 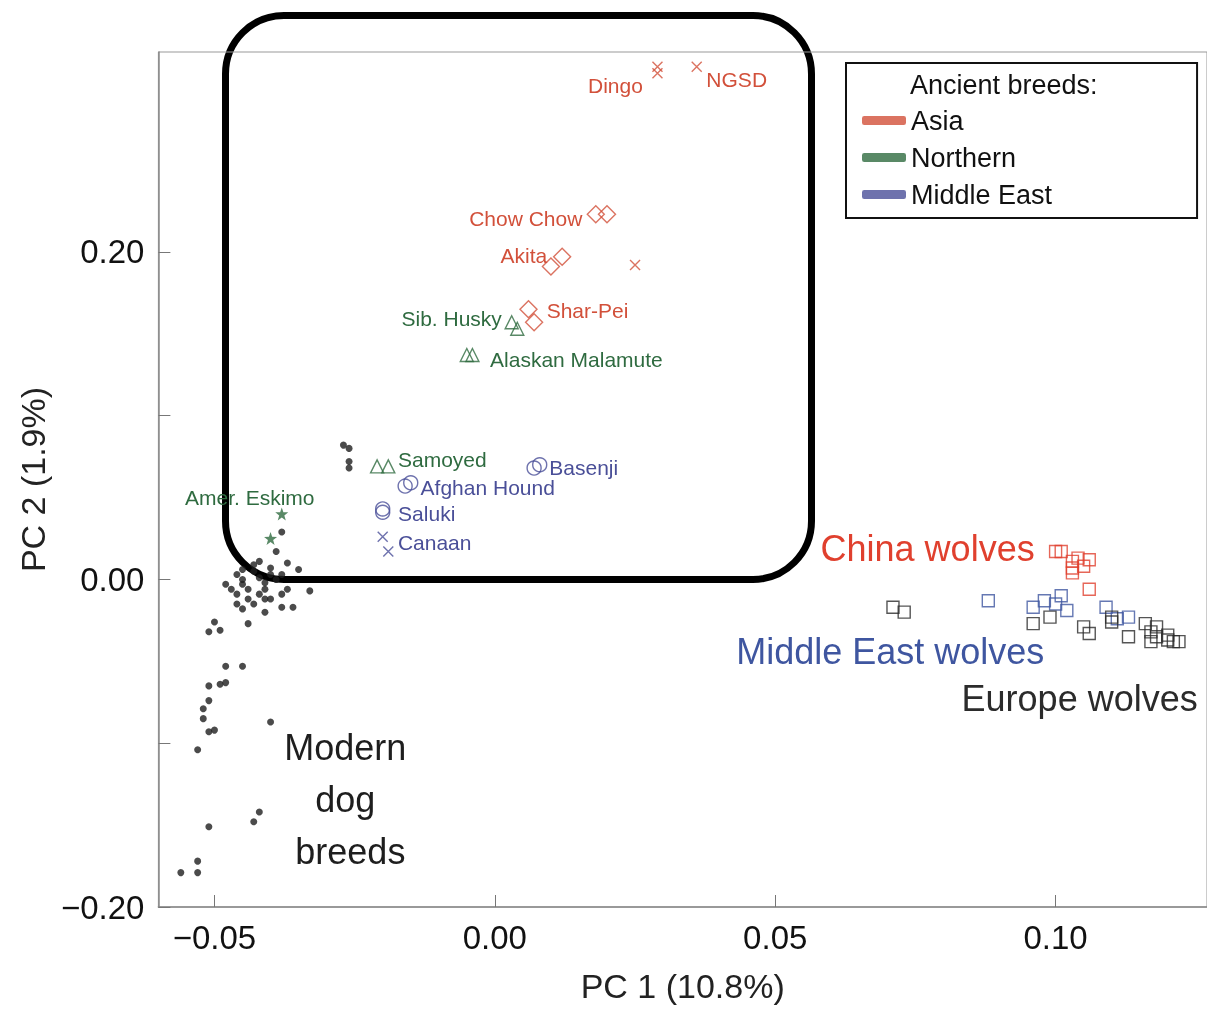 I want to click on annotation: Middle East wolves, so click(x=890, y=652).